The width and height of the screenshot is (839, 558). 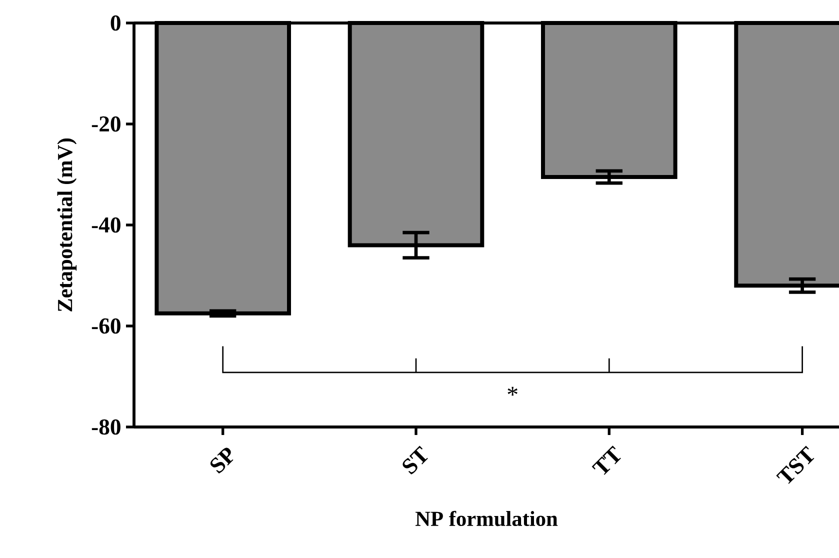 What do you see at coordinates (115, 23) in the screenshot?
I see `y-tick-label: 0` at bounding box center [115, 23].